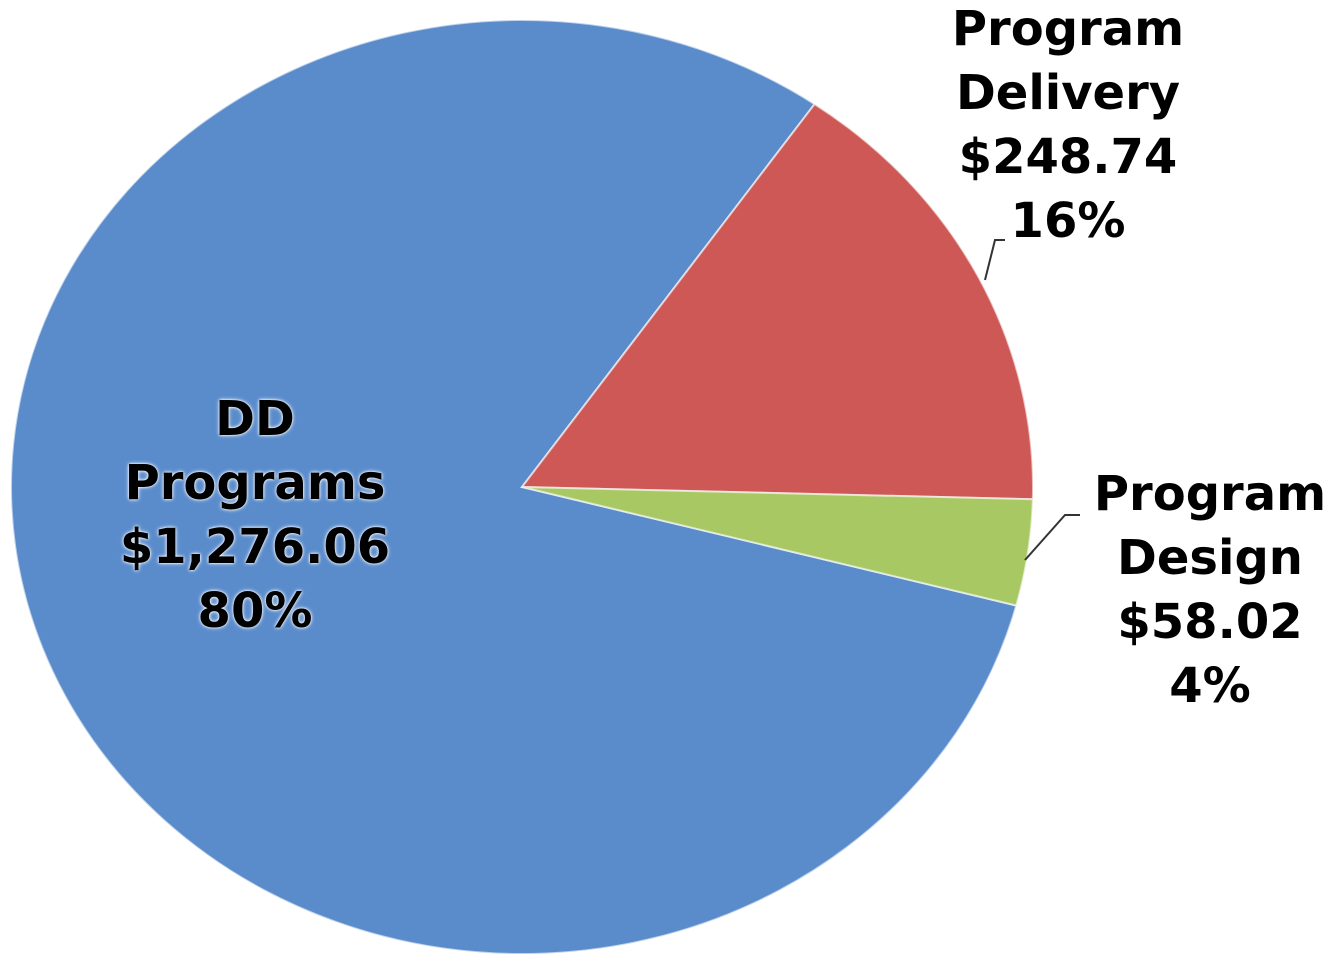 This screenshot has height=954, width=1344. What do you see at coordinates (255, 547) in the screenshot?
I see `value-label: $1,276.06` at bounding box center [255, 547].